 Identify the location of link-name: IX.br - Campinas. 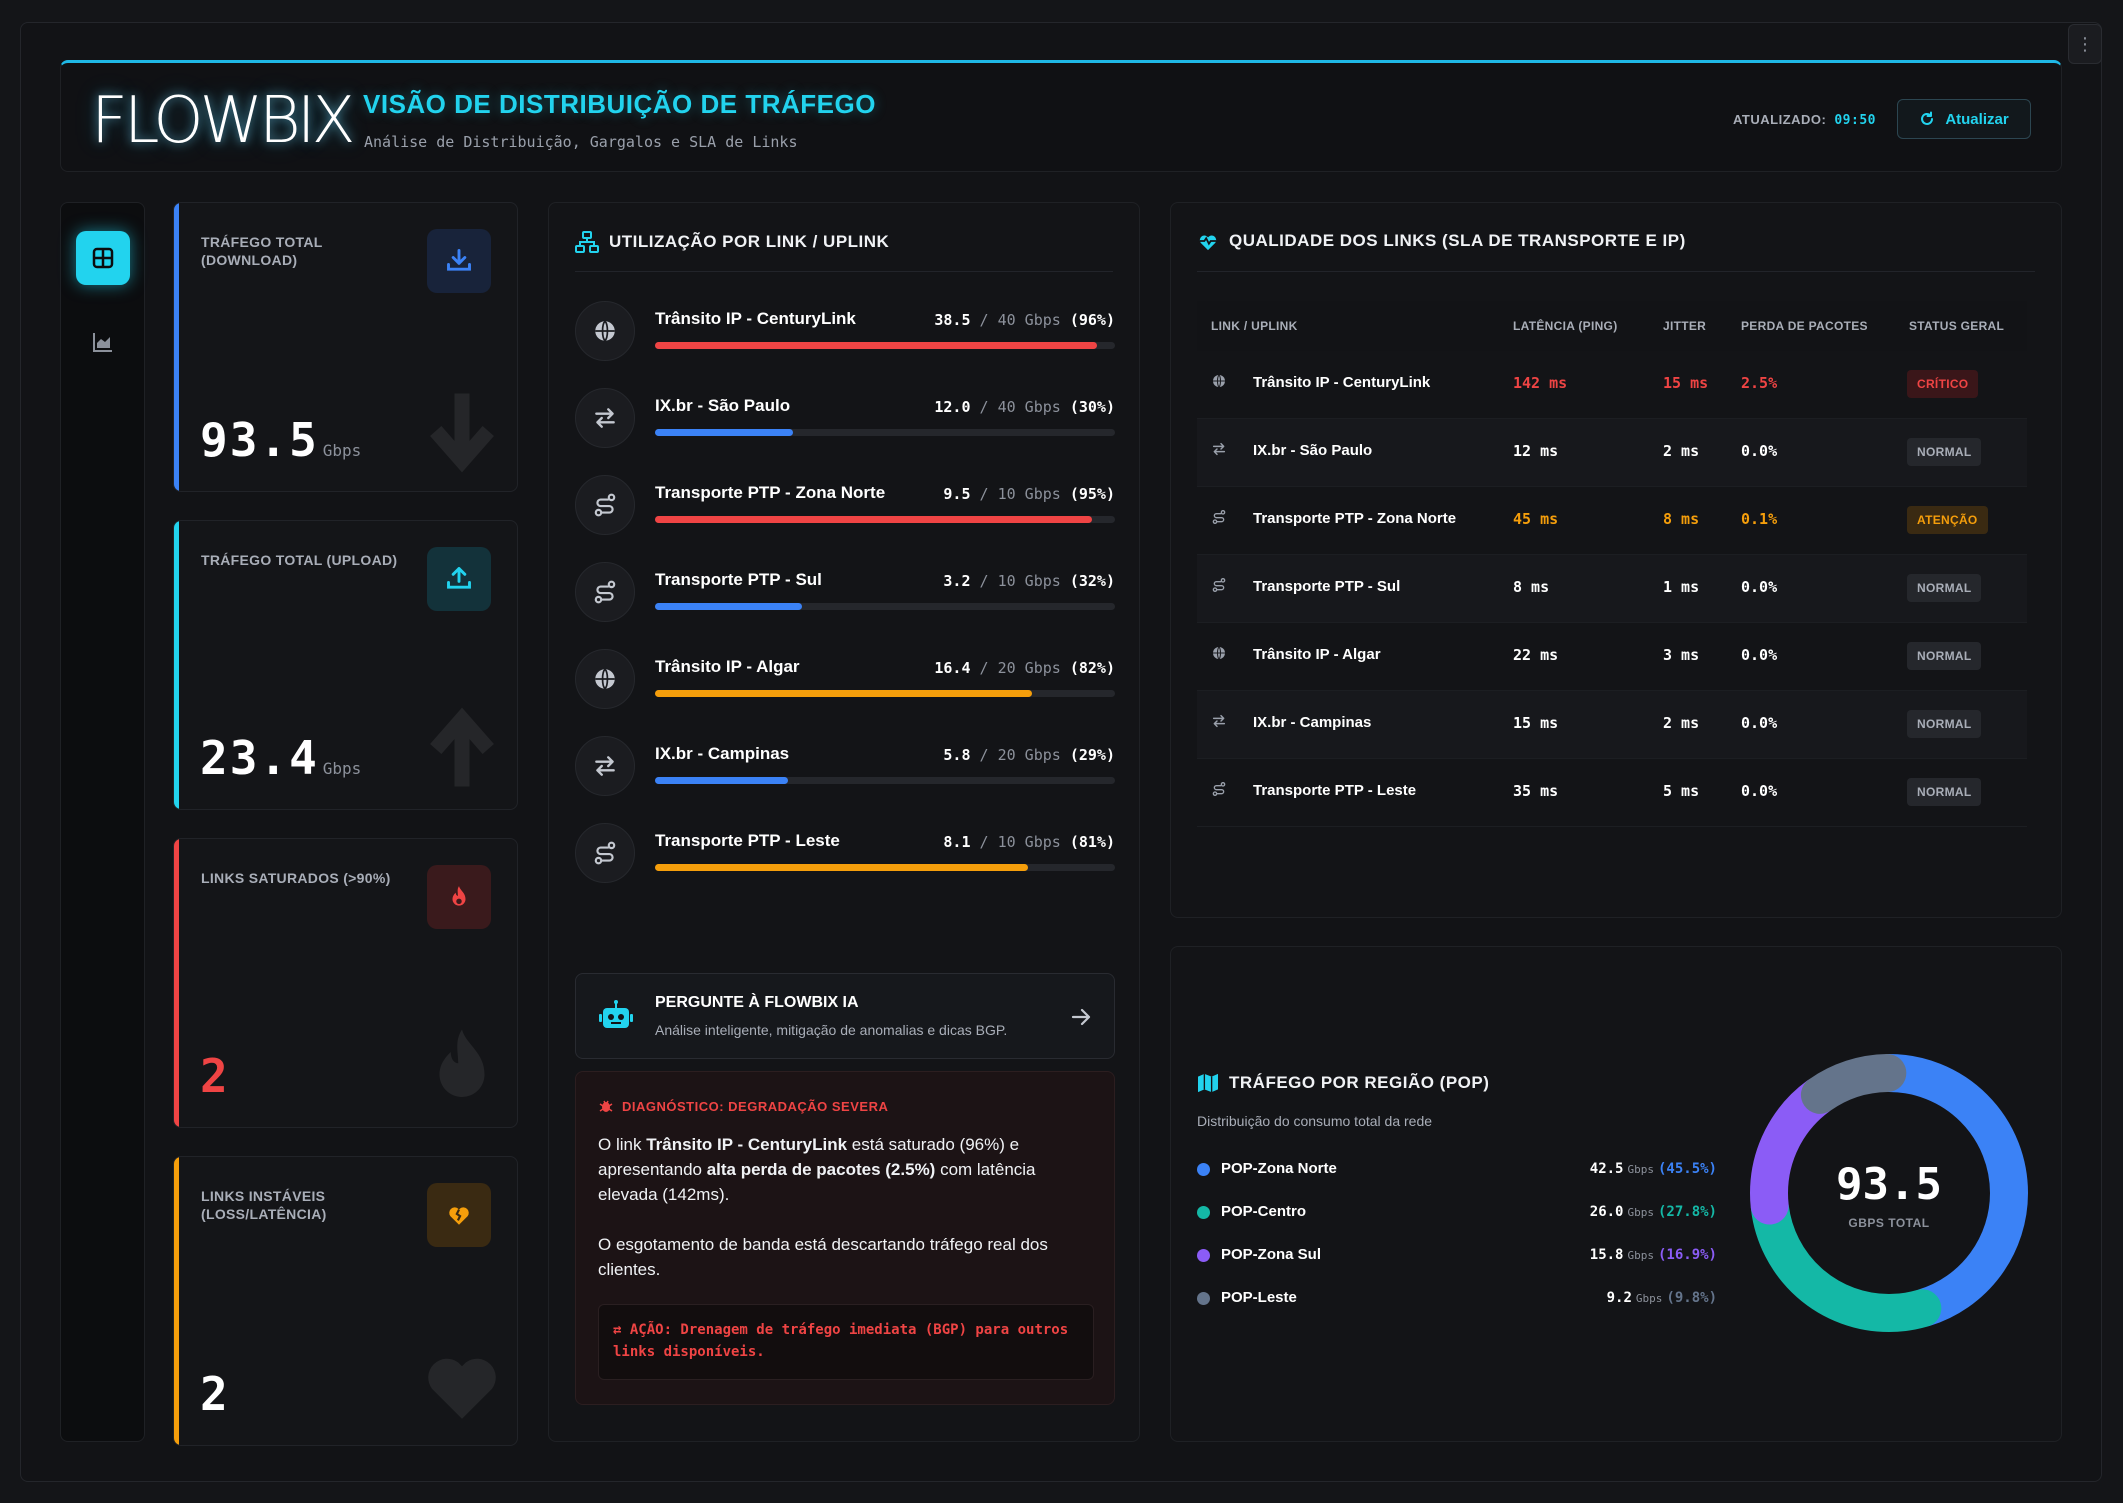
(722, 753).